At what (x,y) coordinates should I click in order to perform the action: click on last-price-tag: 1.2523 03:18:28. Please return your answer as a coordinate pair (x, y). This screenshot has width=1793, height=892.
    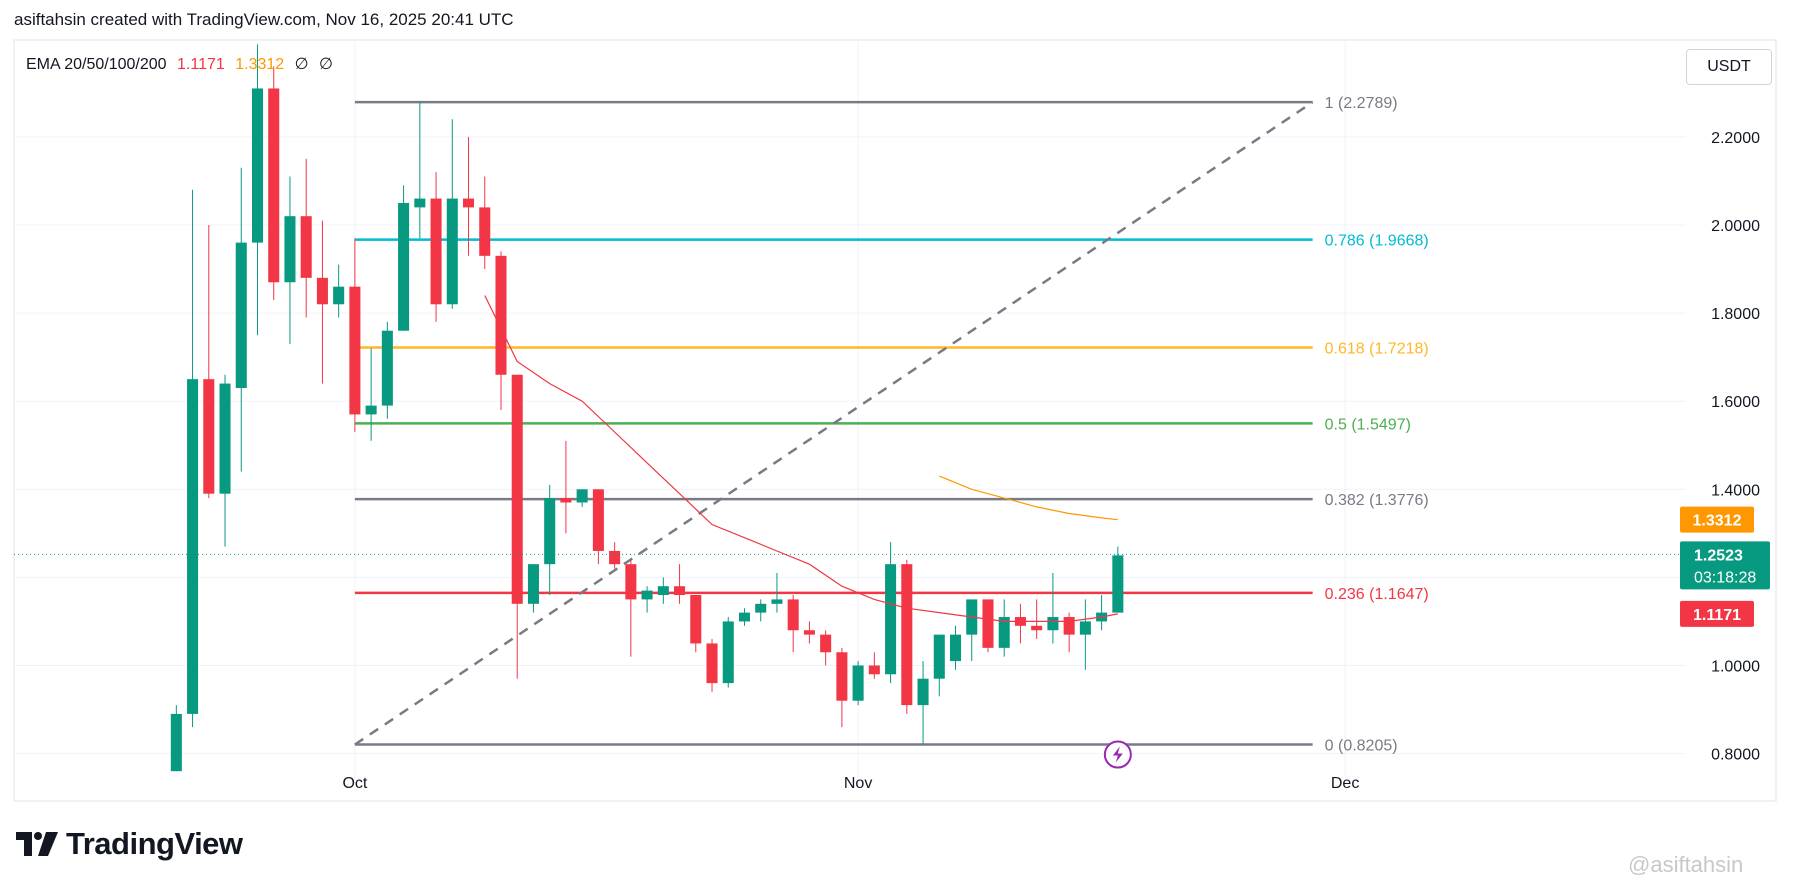
    Looking at the image, I should click on (1725, 565).